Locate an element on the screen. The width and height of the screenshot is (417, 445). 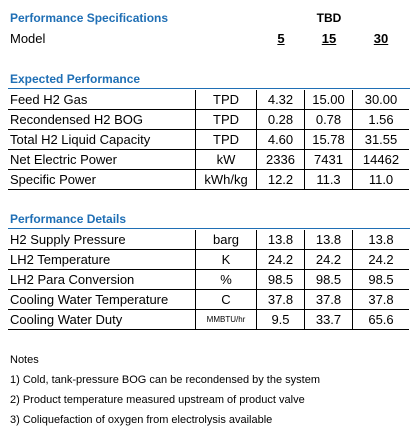
row-label: Cooling Water Duty is located at coordinates (102, 320).